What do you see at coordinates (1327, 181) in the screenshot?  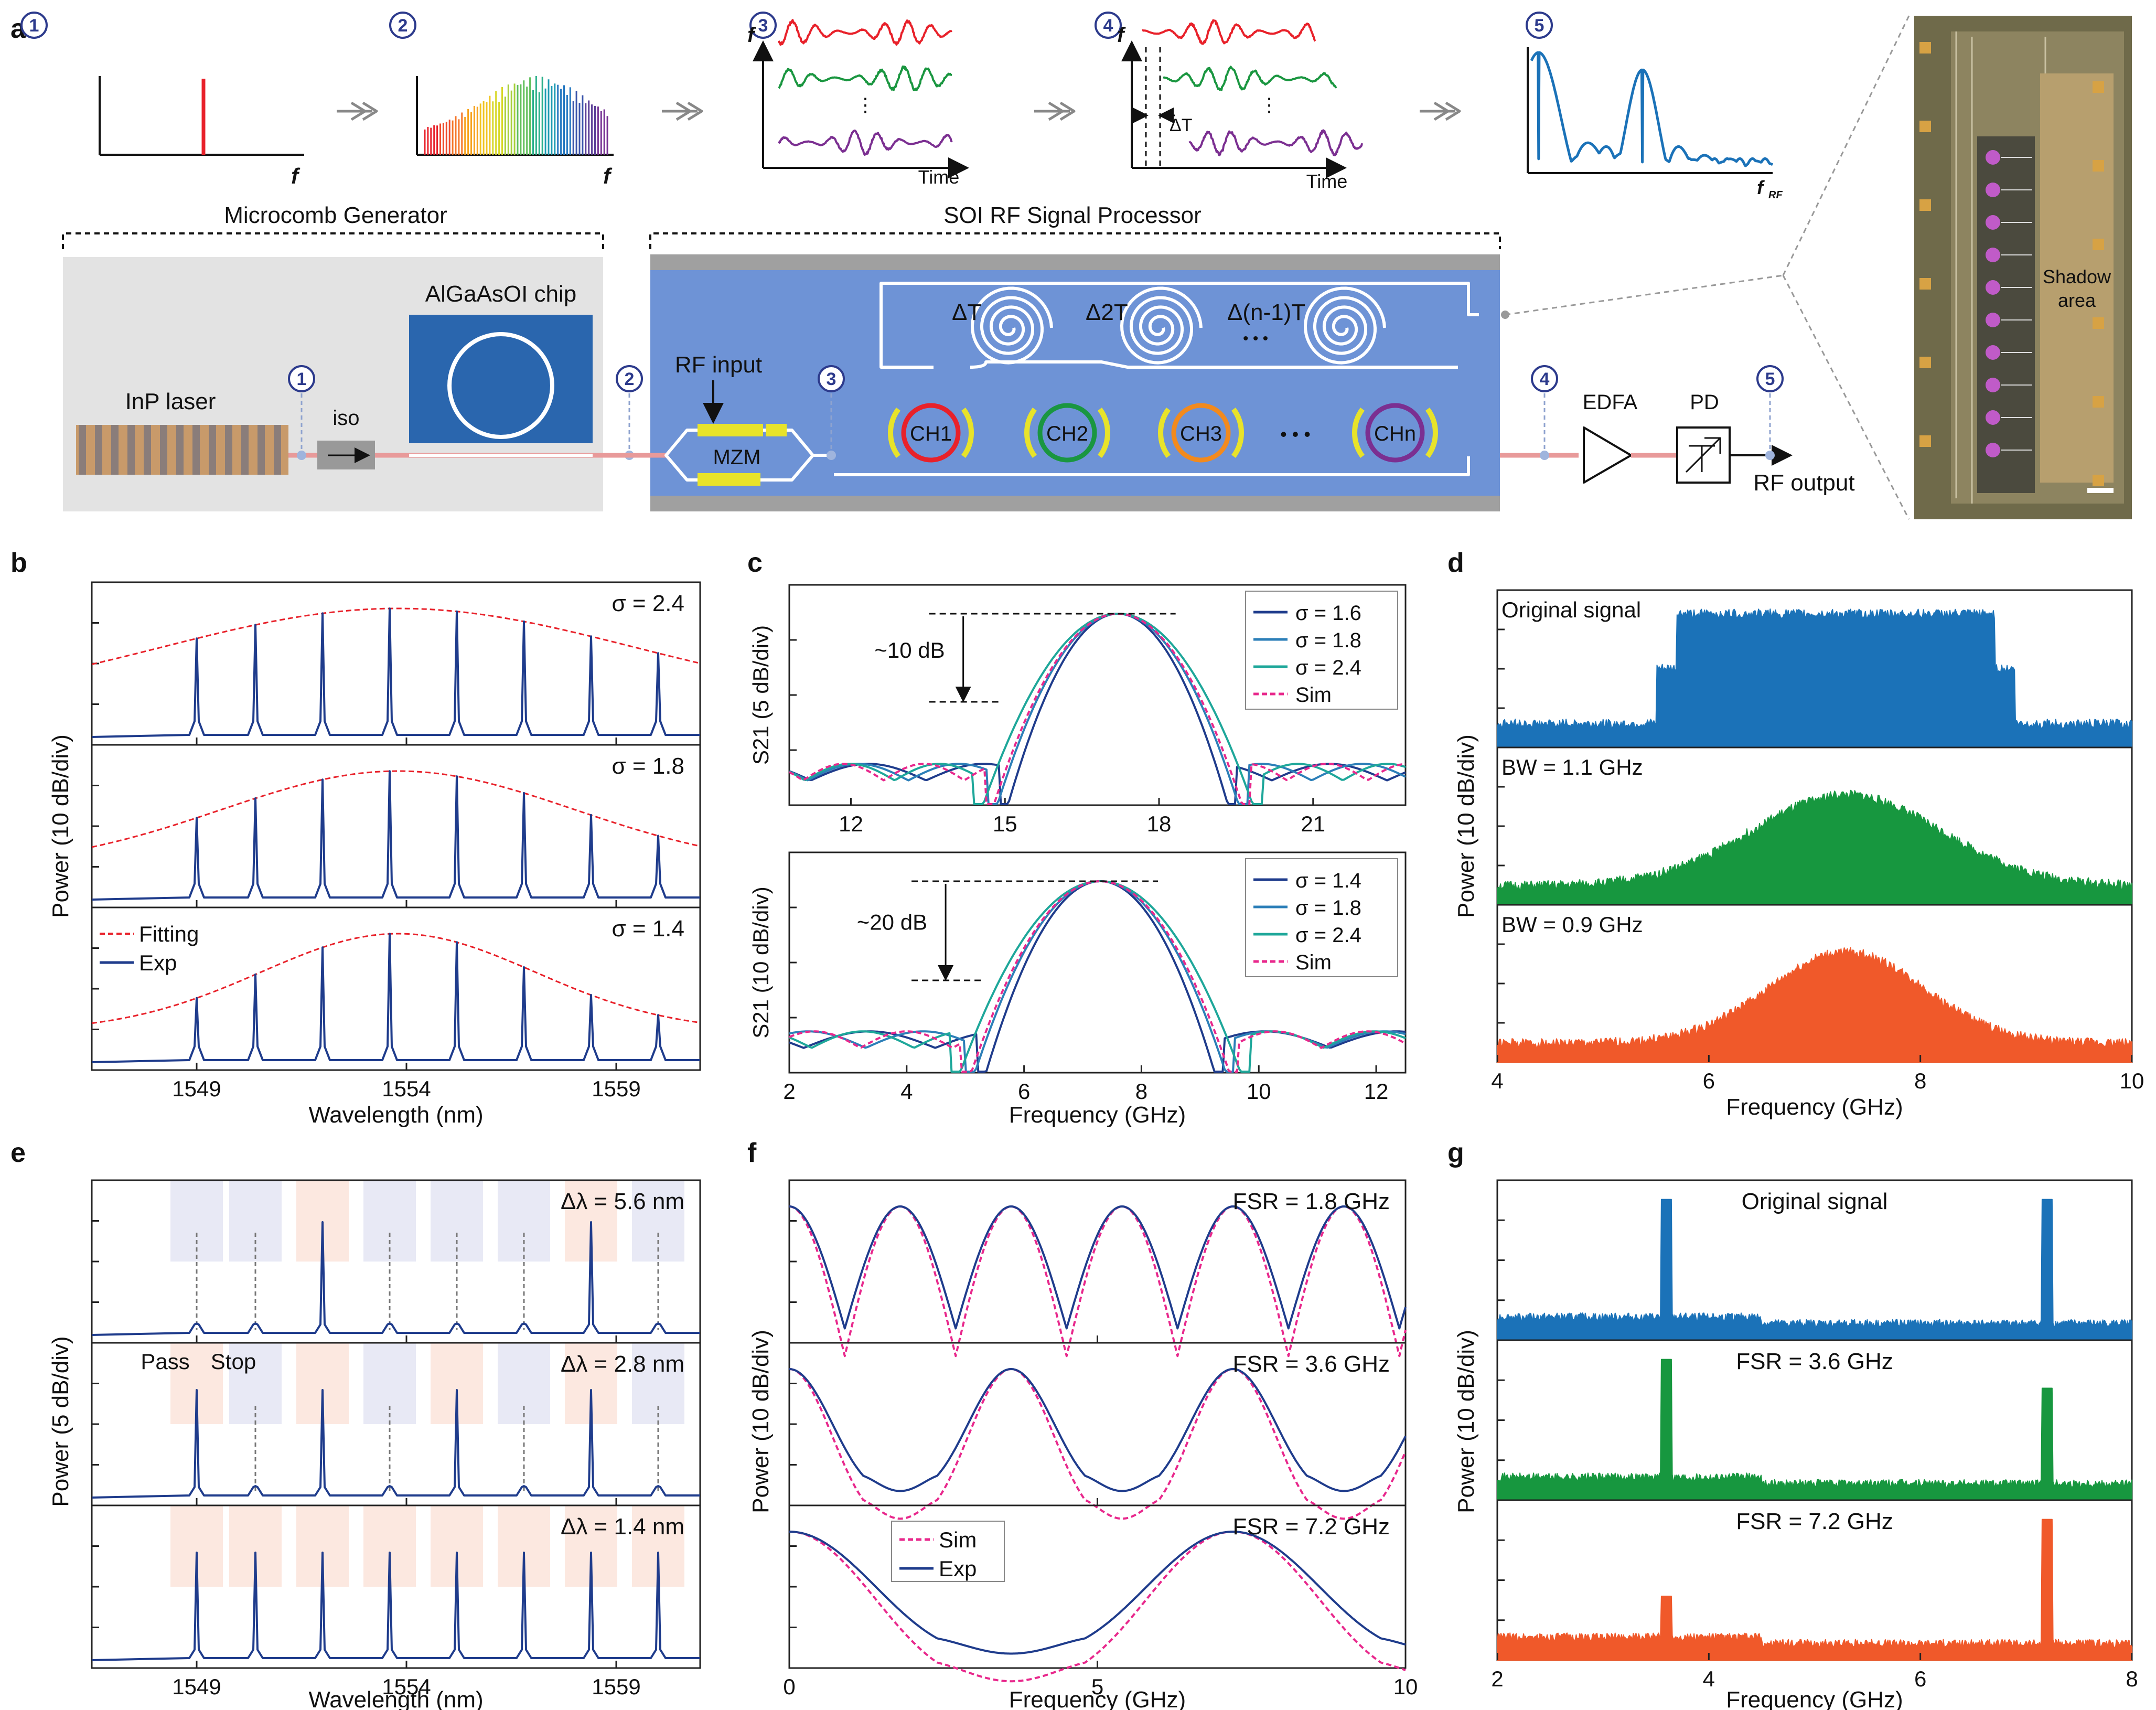 I see `step4-time-label: Time` at bounding box center [1327, 181].